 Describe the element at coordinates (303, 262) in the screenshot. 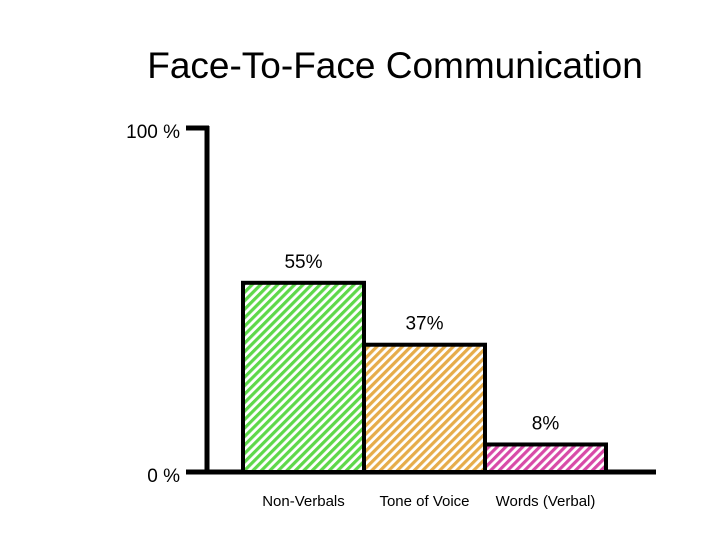

I see `data-label: 55%` at that location.